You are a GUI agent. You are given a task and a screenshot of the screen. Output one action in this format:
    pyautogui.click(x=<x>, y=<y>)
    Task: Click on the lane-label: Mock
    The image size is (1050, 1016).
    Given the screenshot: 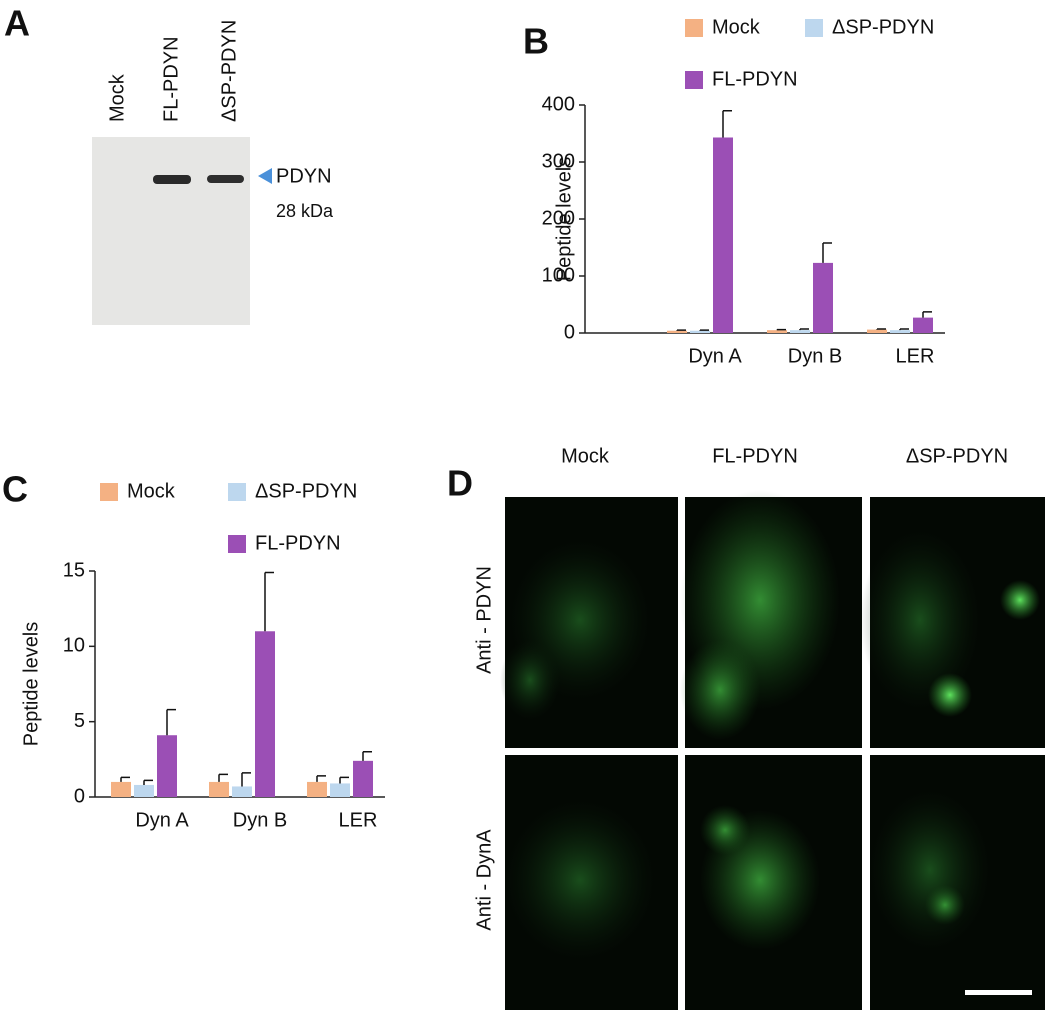 What is the action you would take?
    pyautogui.click(x=117, y=97)
    